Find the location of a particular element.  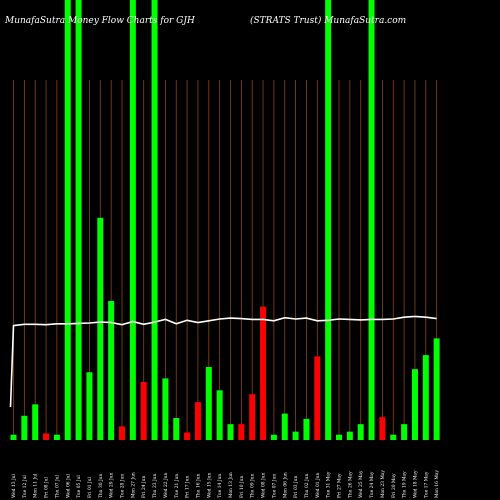

x-tick-label: Tue 24 May is located at coordinates (372, 484).